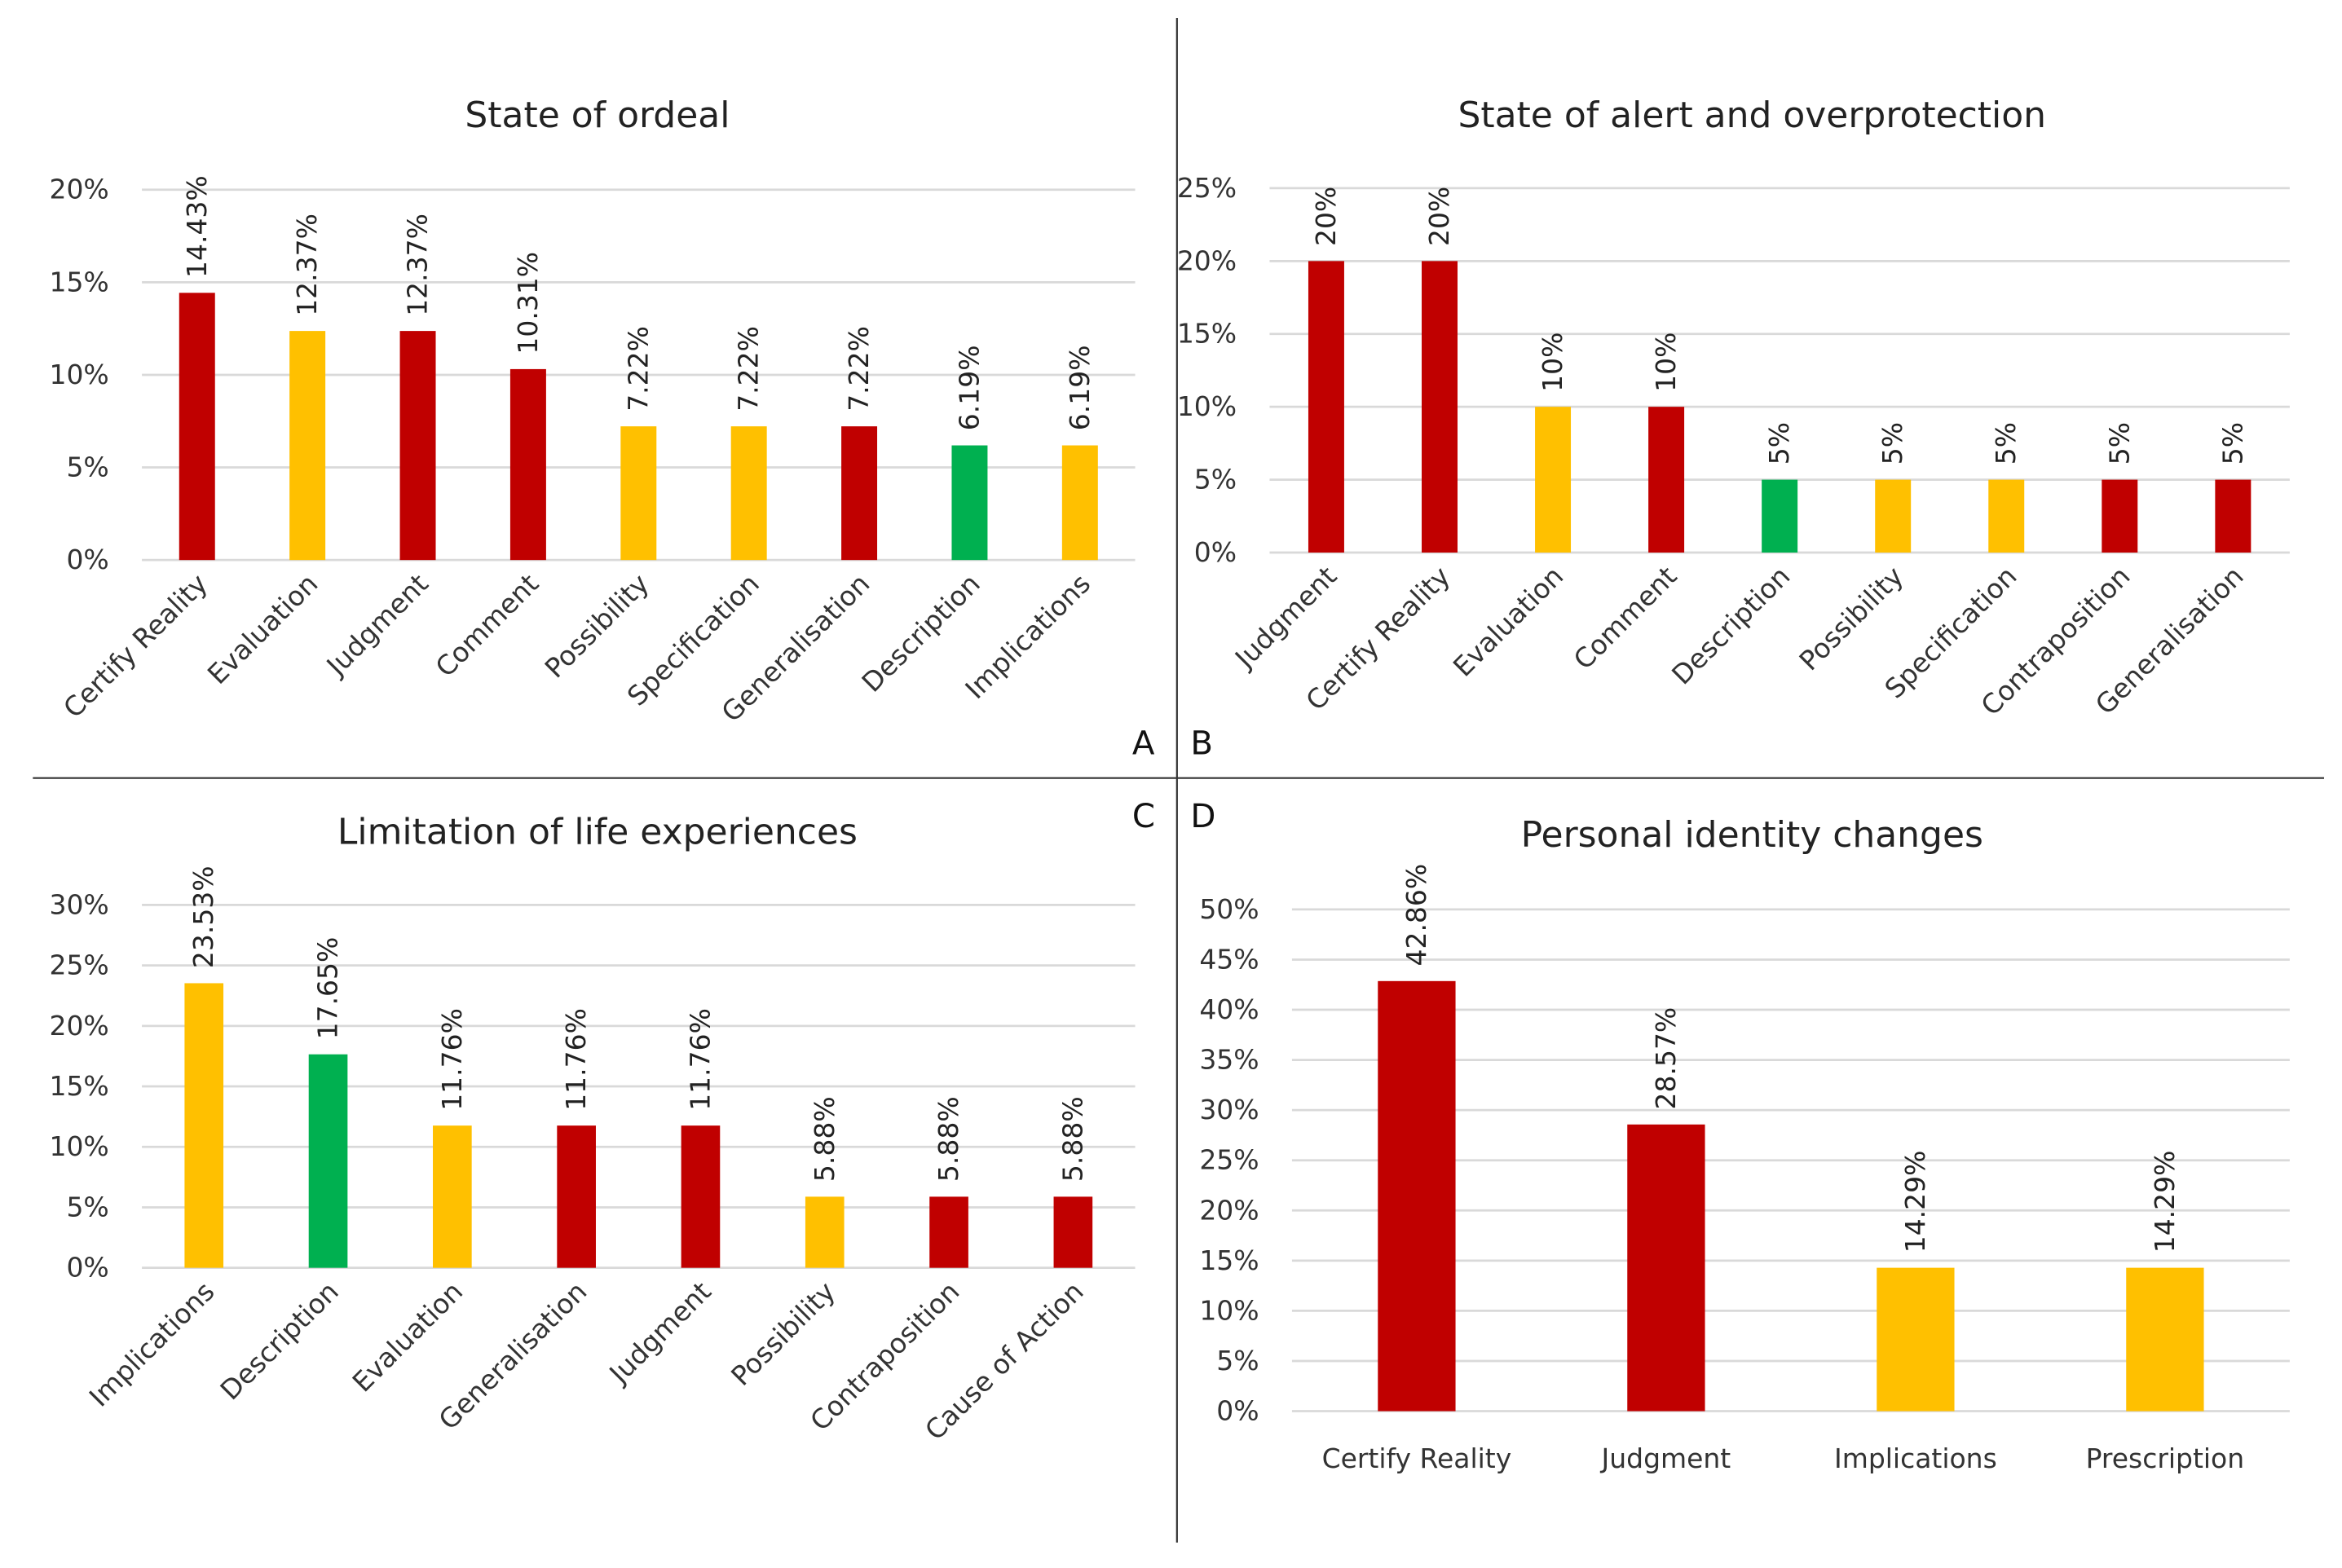 Image resolution: width=2342 pixels, height=1568 pixels. What do you see at coordinates (1666, 1058) in the screenshot?
I see `data-label: 28.57%` at bounding box center [1666, 1058].